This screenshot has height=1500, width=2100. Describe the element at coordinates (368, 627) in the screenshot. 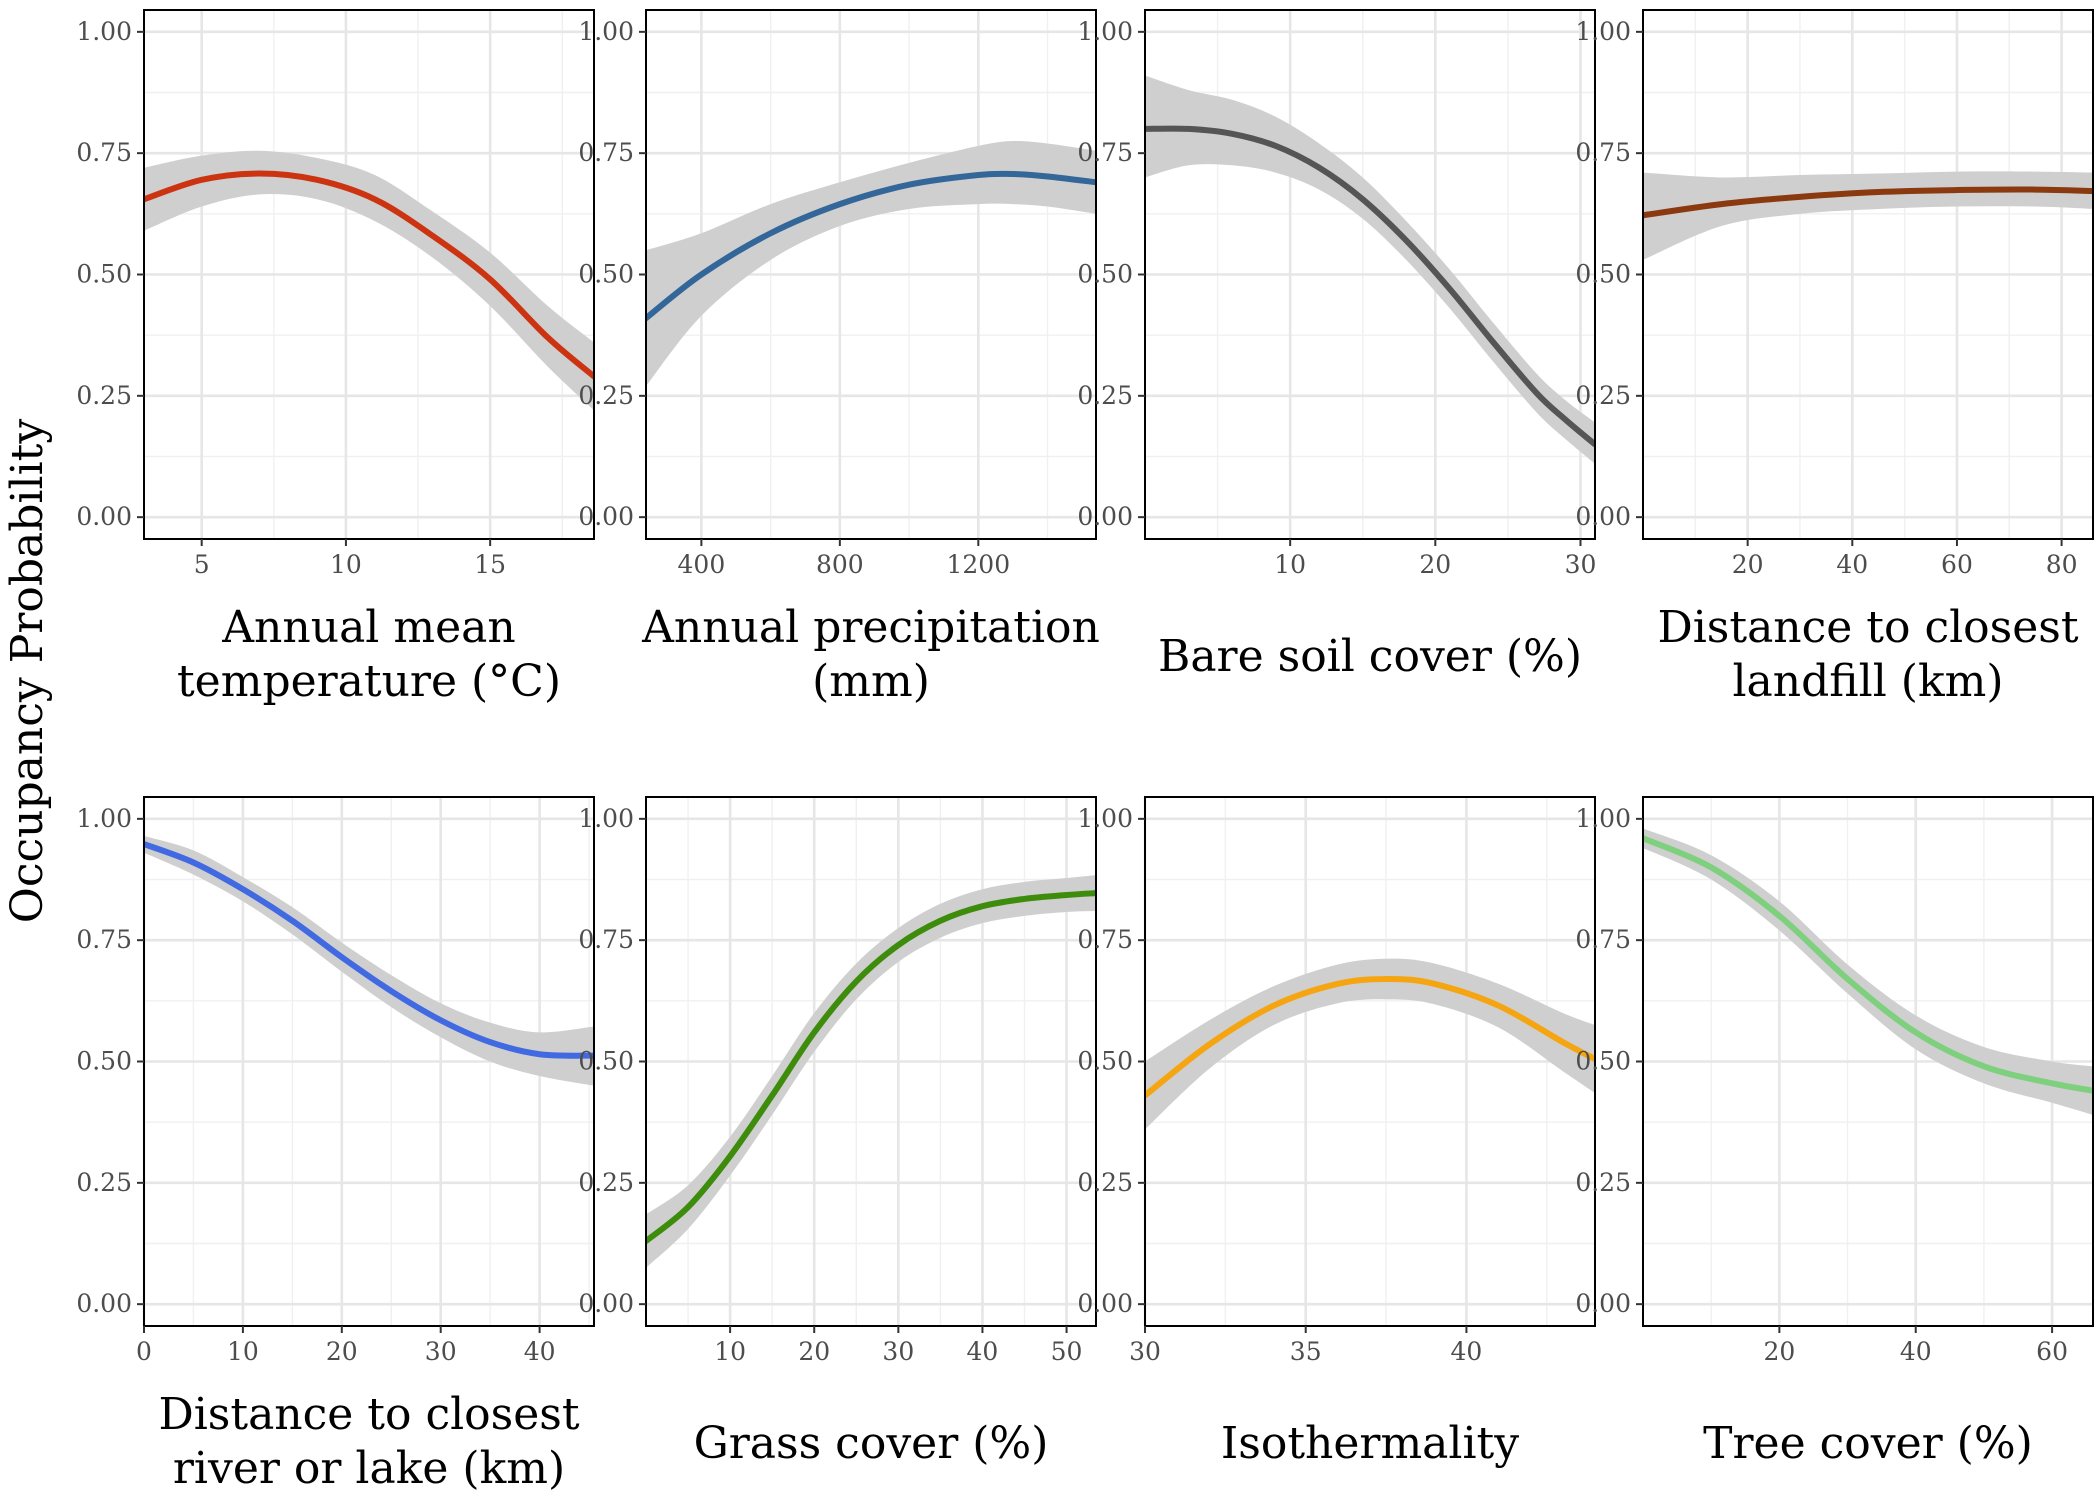

I see `x-axis-label: Annual mean` at that location.